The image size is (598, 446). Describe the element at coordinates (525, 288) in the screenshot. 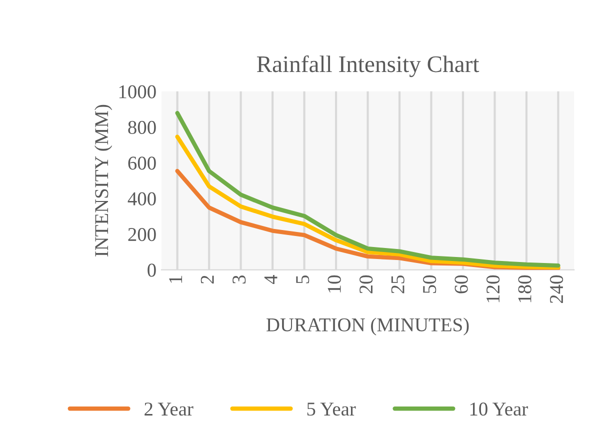

I see `x-tick-label: 180` at that location.